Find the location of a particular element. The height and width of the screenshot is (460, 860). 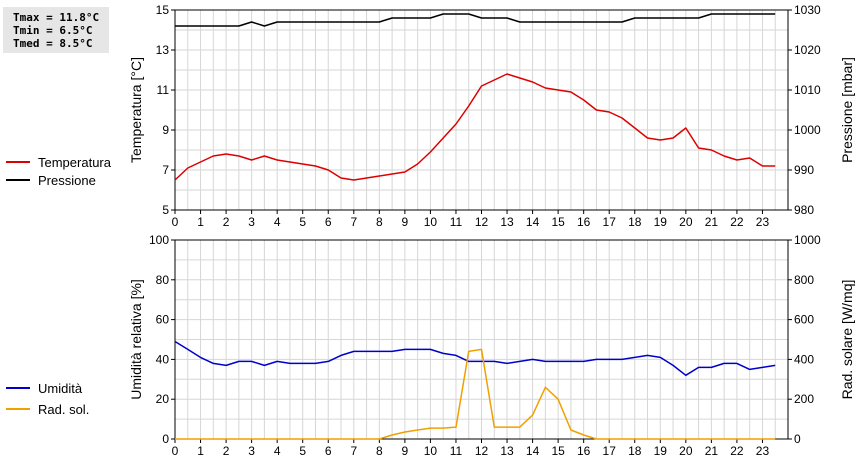

panel-1-yright-label: Pressione [mbar] is located at coordinates (847, 110).